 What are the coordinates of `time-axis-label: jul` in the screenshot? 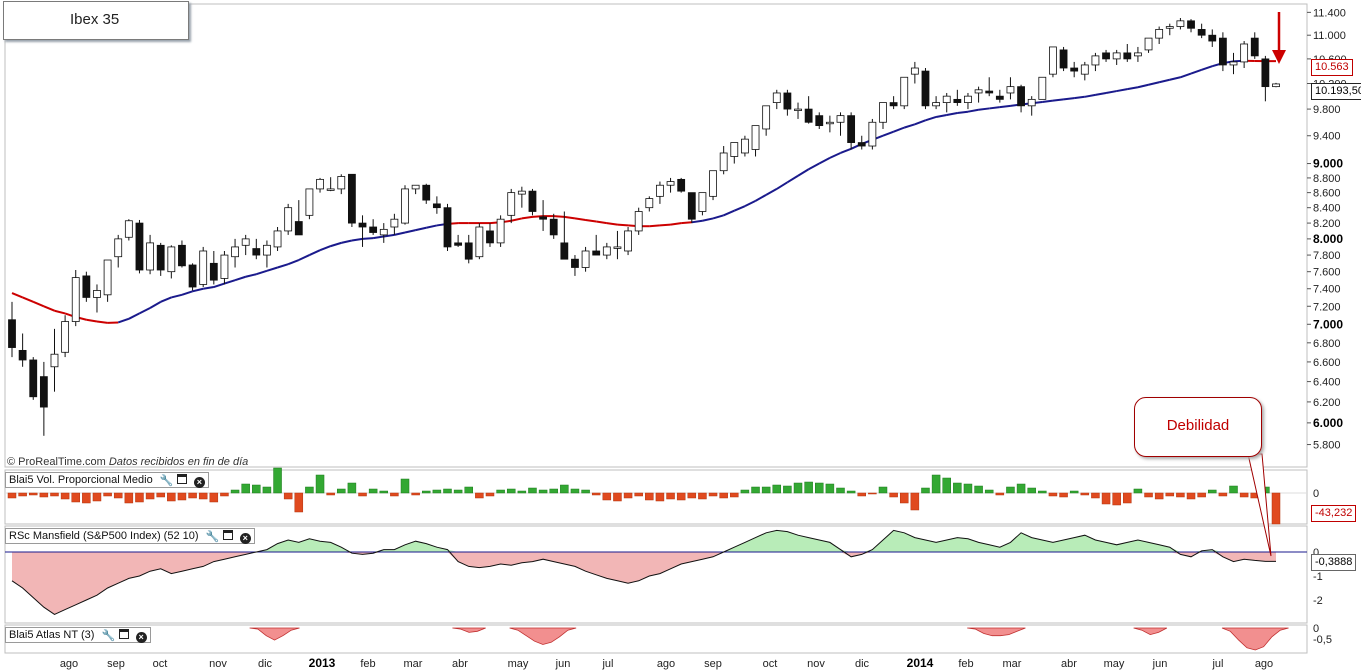 It's located at (1217, 664).